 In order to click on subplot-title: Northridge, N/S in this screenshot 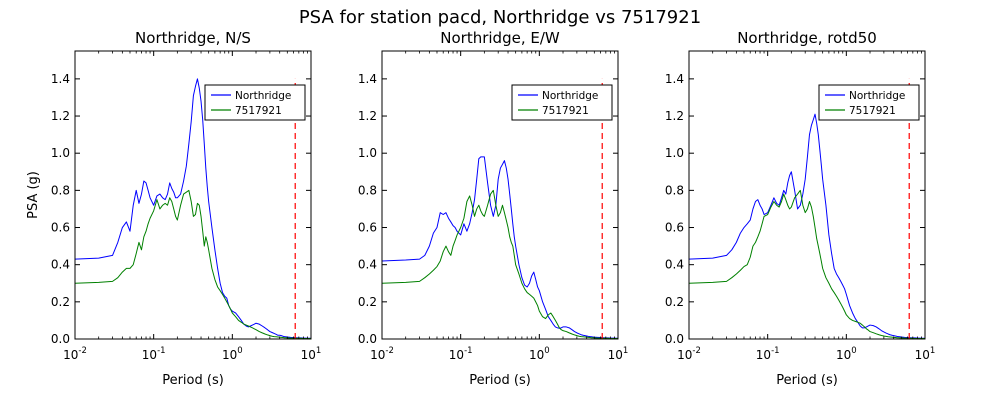, I will do `click(193, 38)`.